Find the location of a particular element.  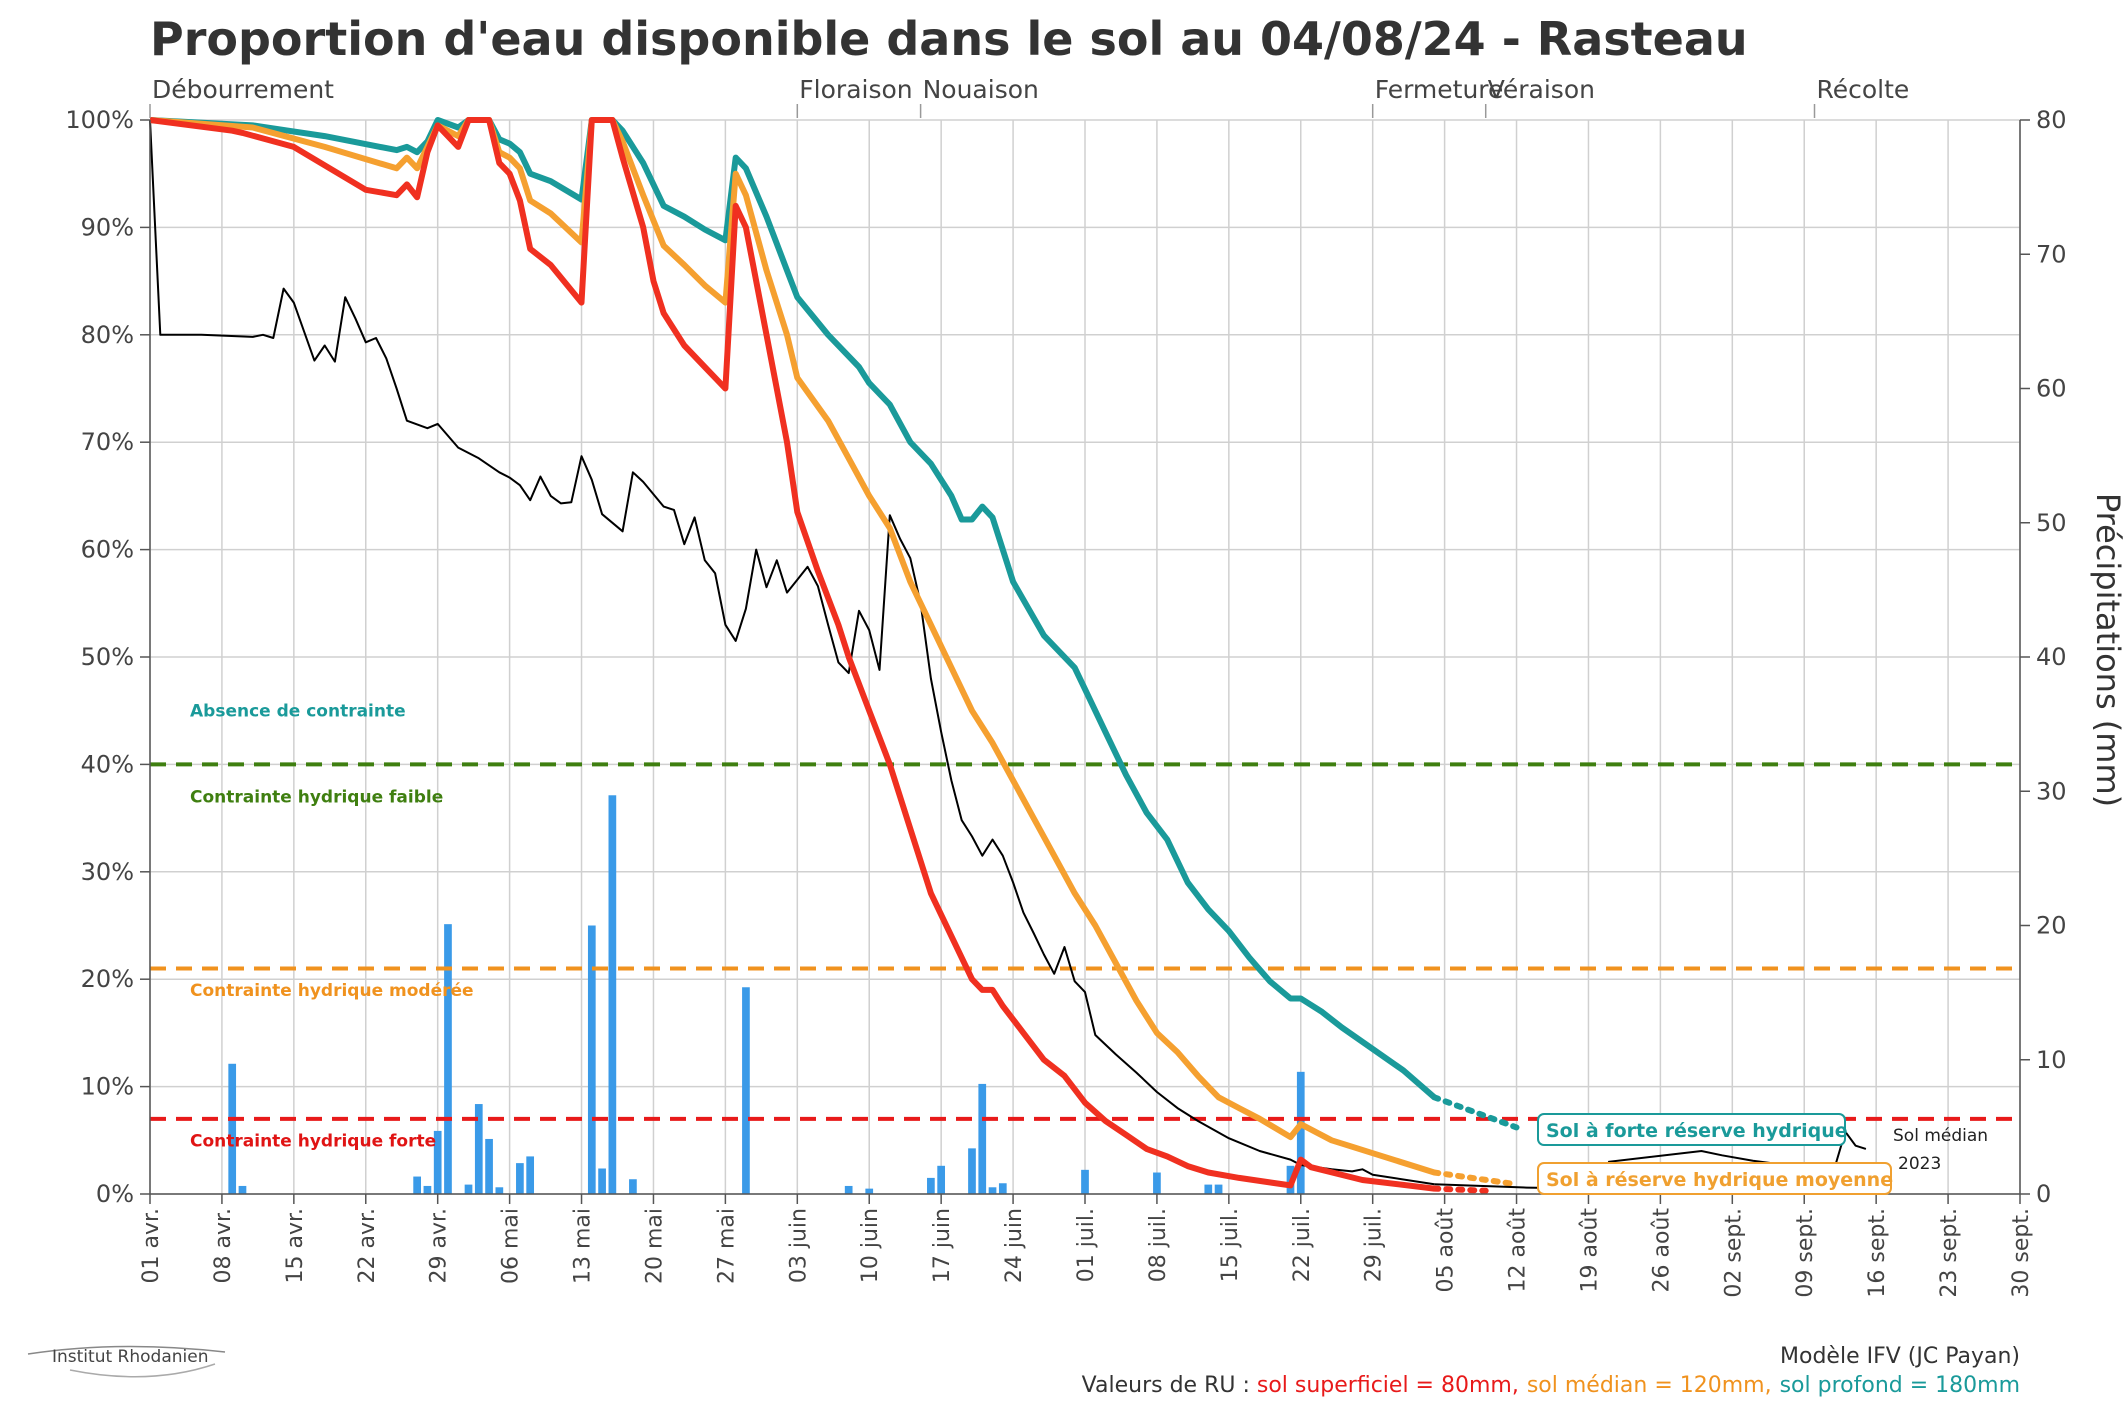

x-tick-label: 01 juil. is located at coordinates (1086, 1245).